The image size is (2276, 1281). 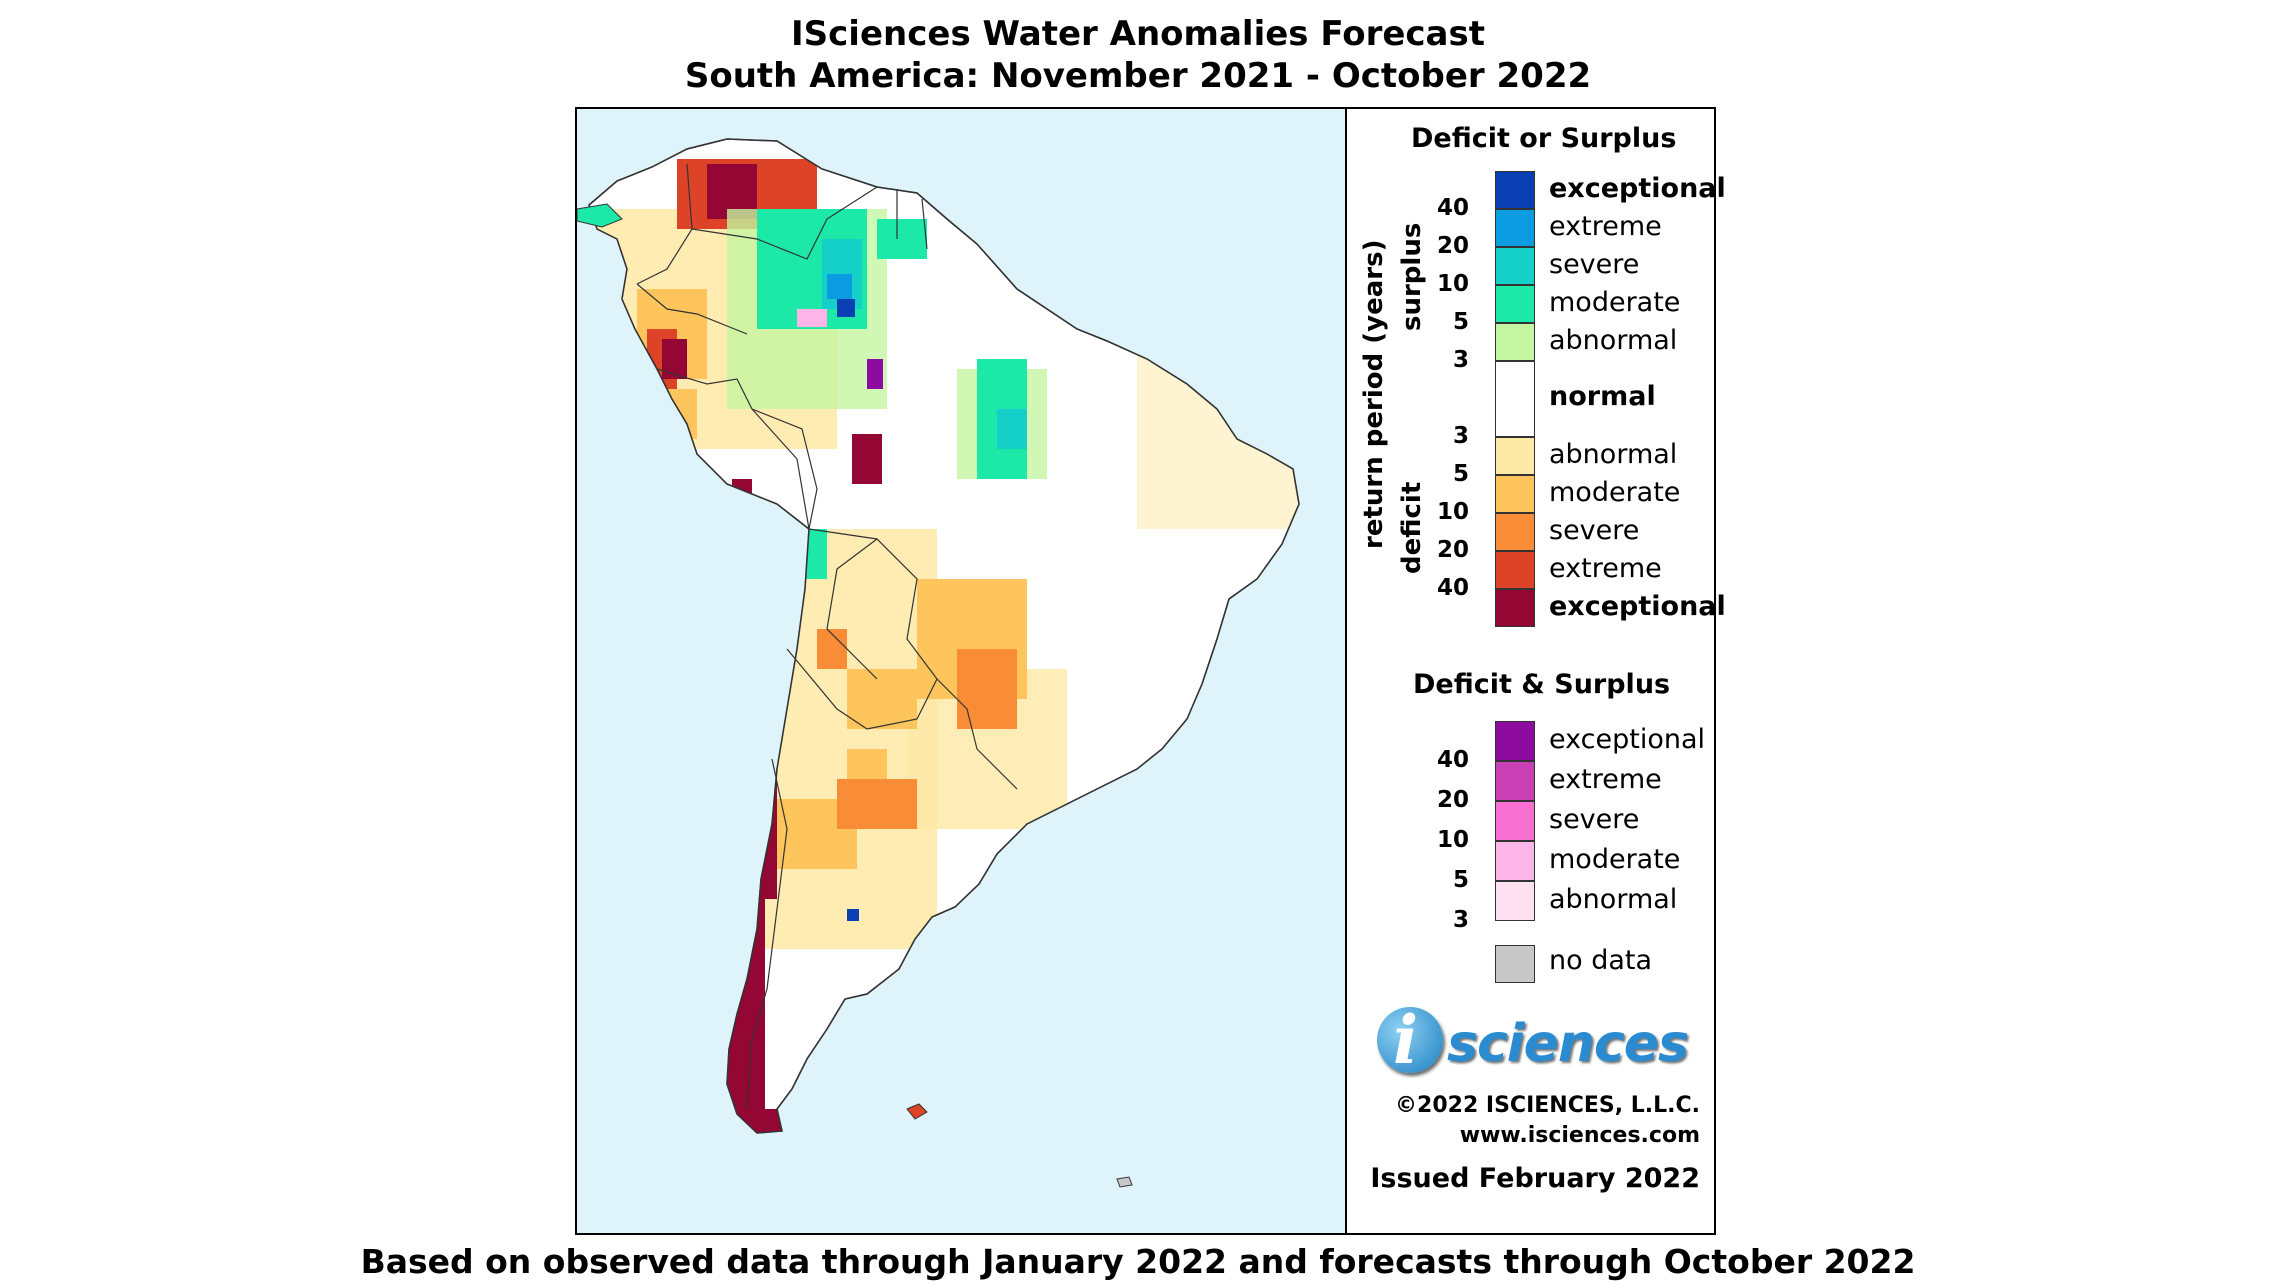 I want to click on issued-date: Issued February 2022, so click(x=1535, y=1178).